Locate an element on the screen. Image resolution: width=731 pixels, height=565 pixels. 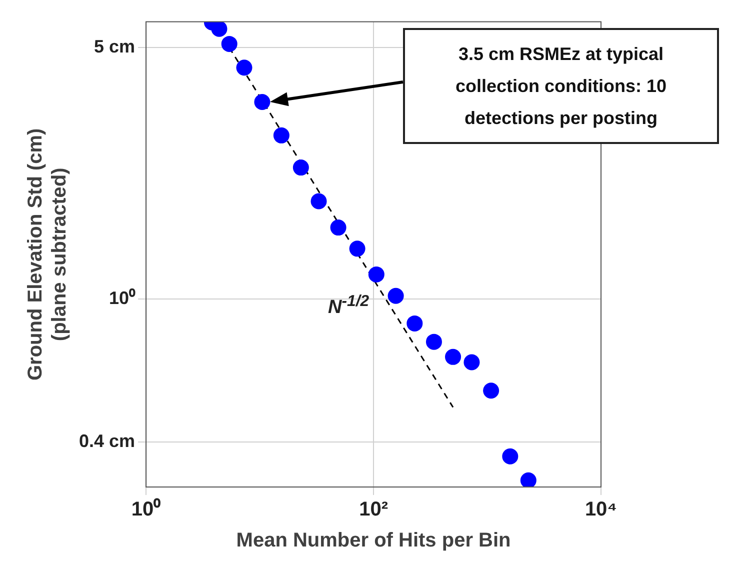
y-tick-label: 5 cm is located at coordinates (115, 46).